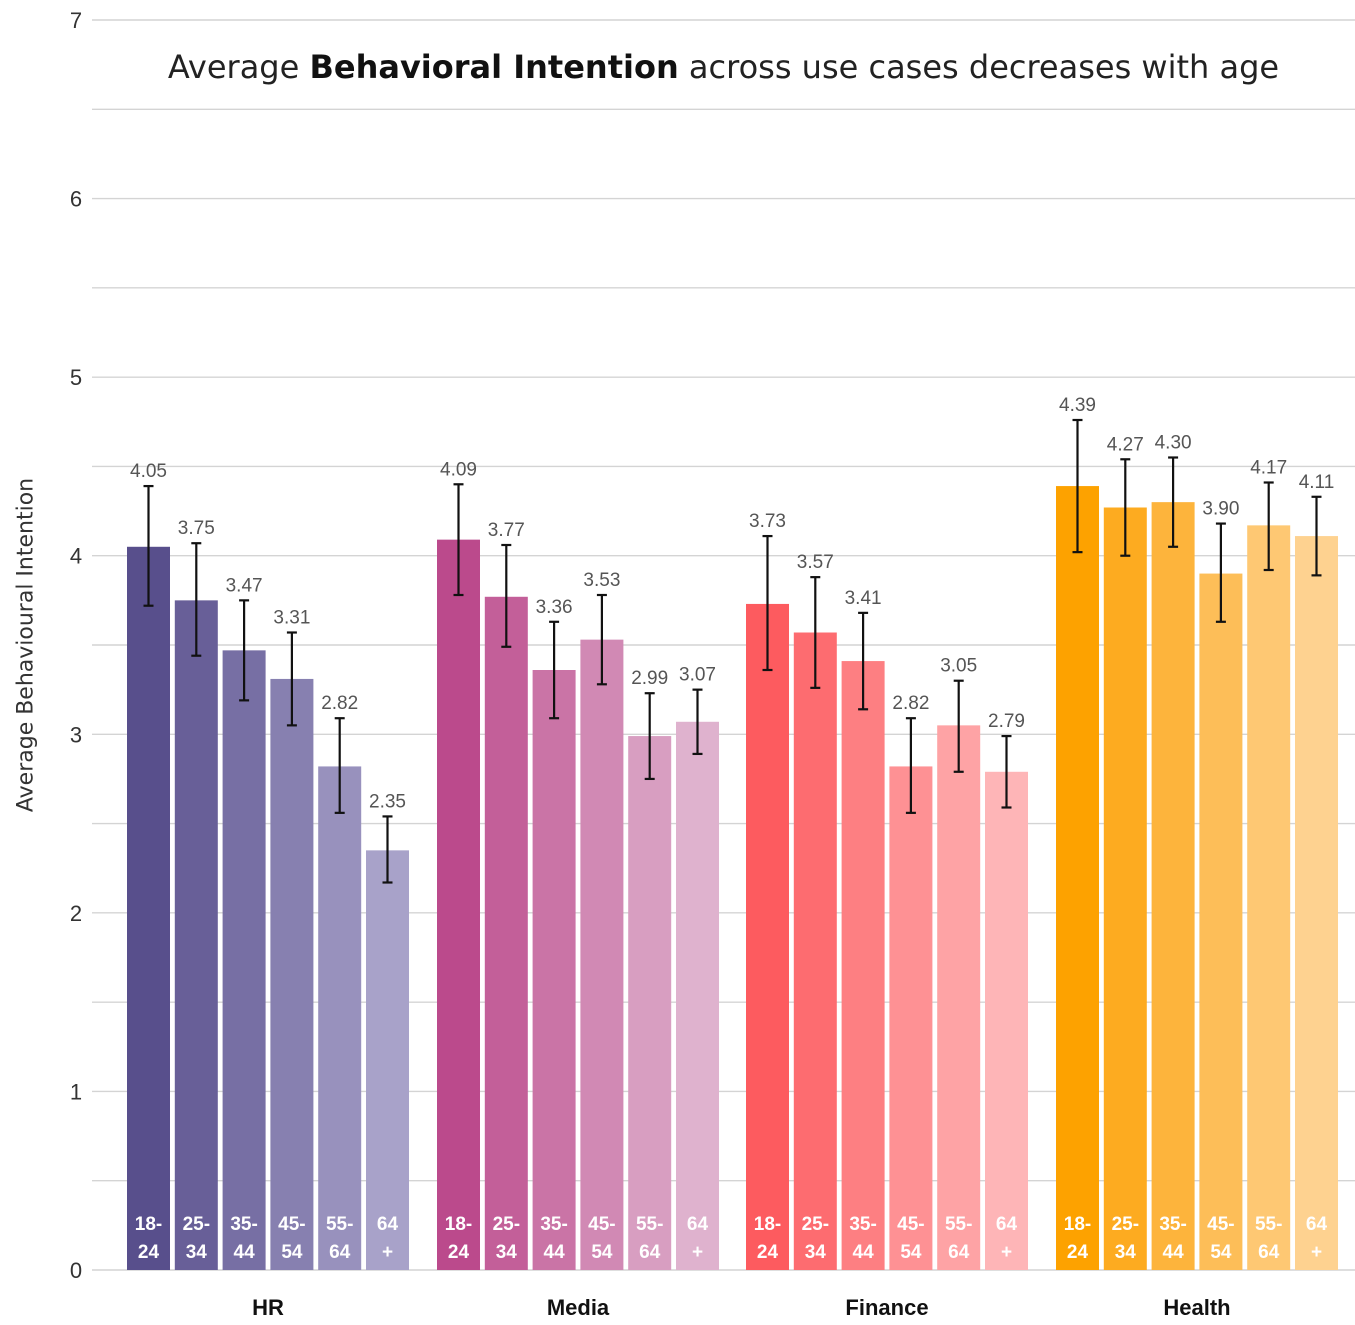 The height and width of the screenshot is (1325, 1355). I want to click on data-label: 3.53, so click(601, 580).